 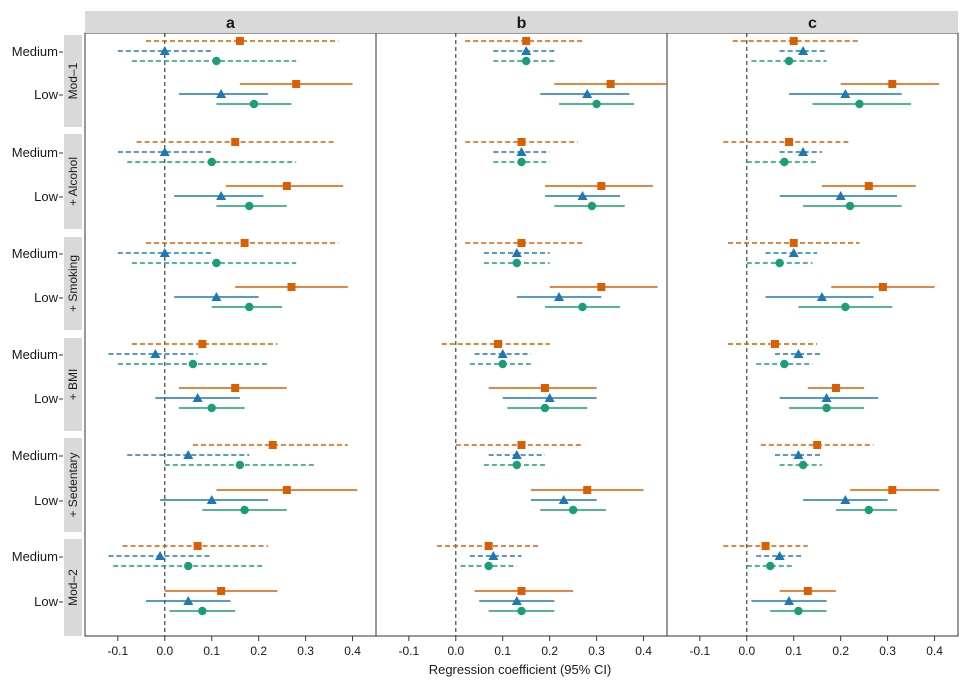 I want to click on facet-strip-label: b, so click(x=522, y=23).